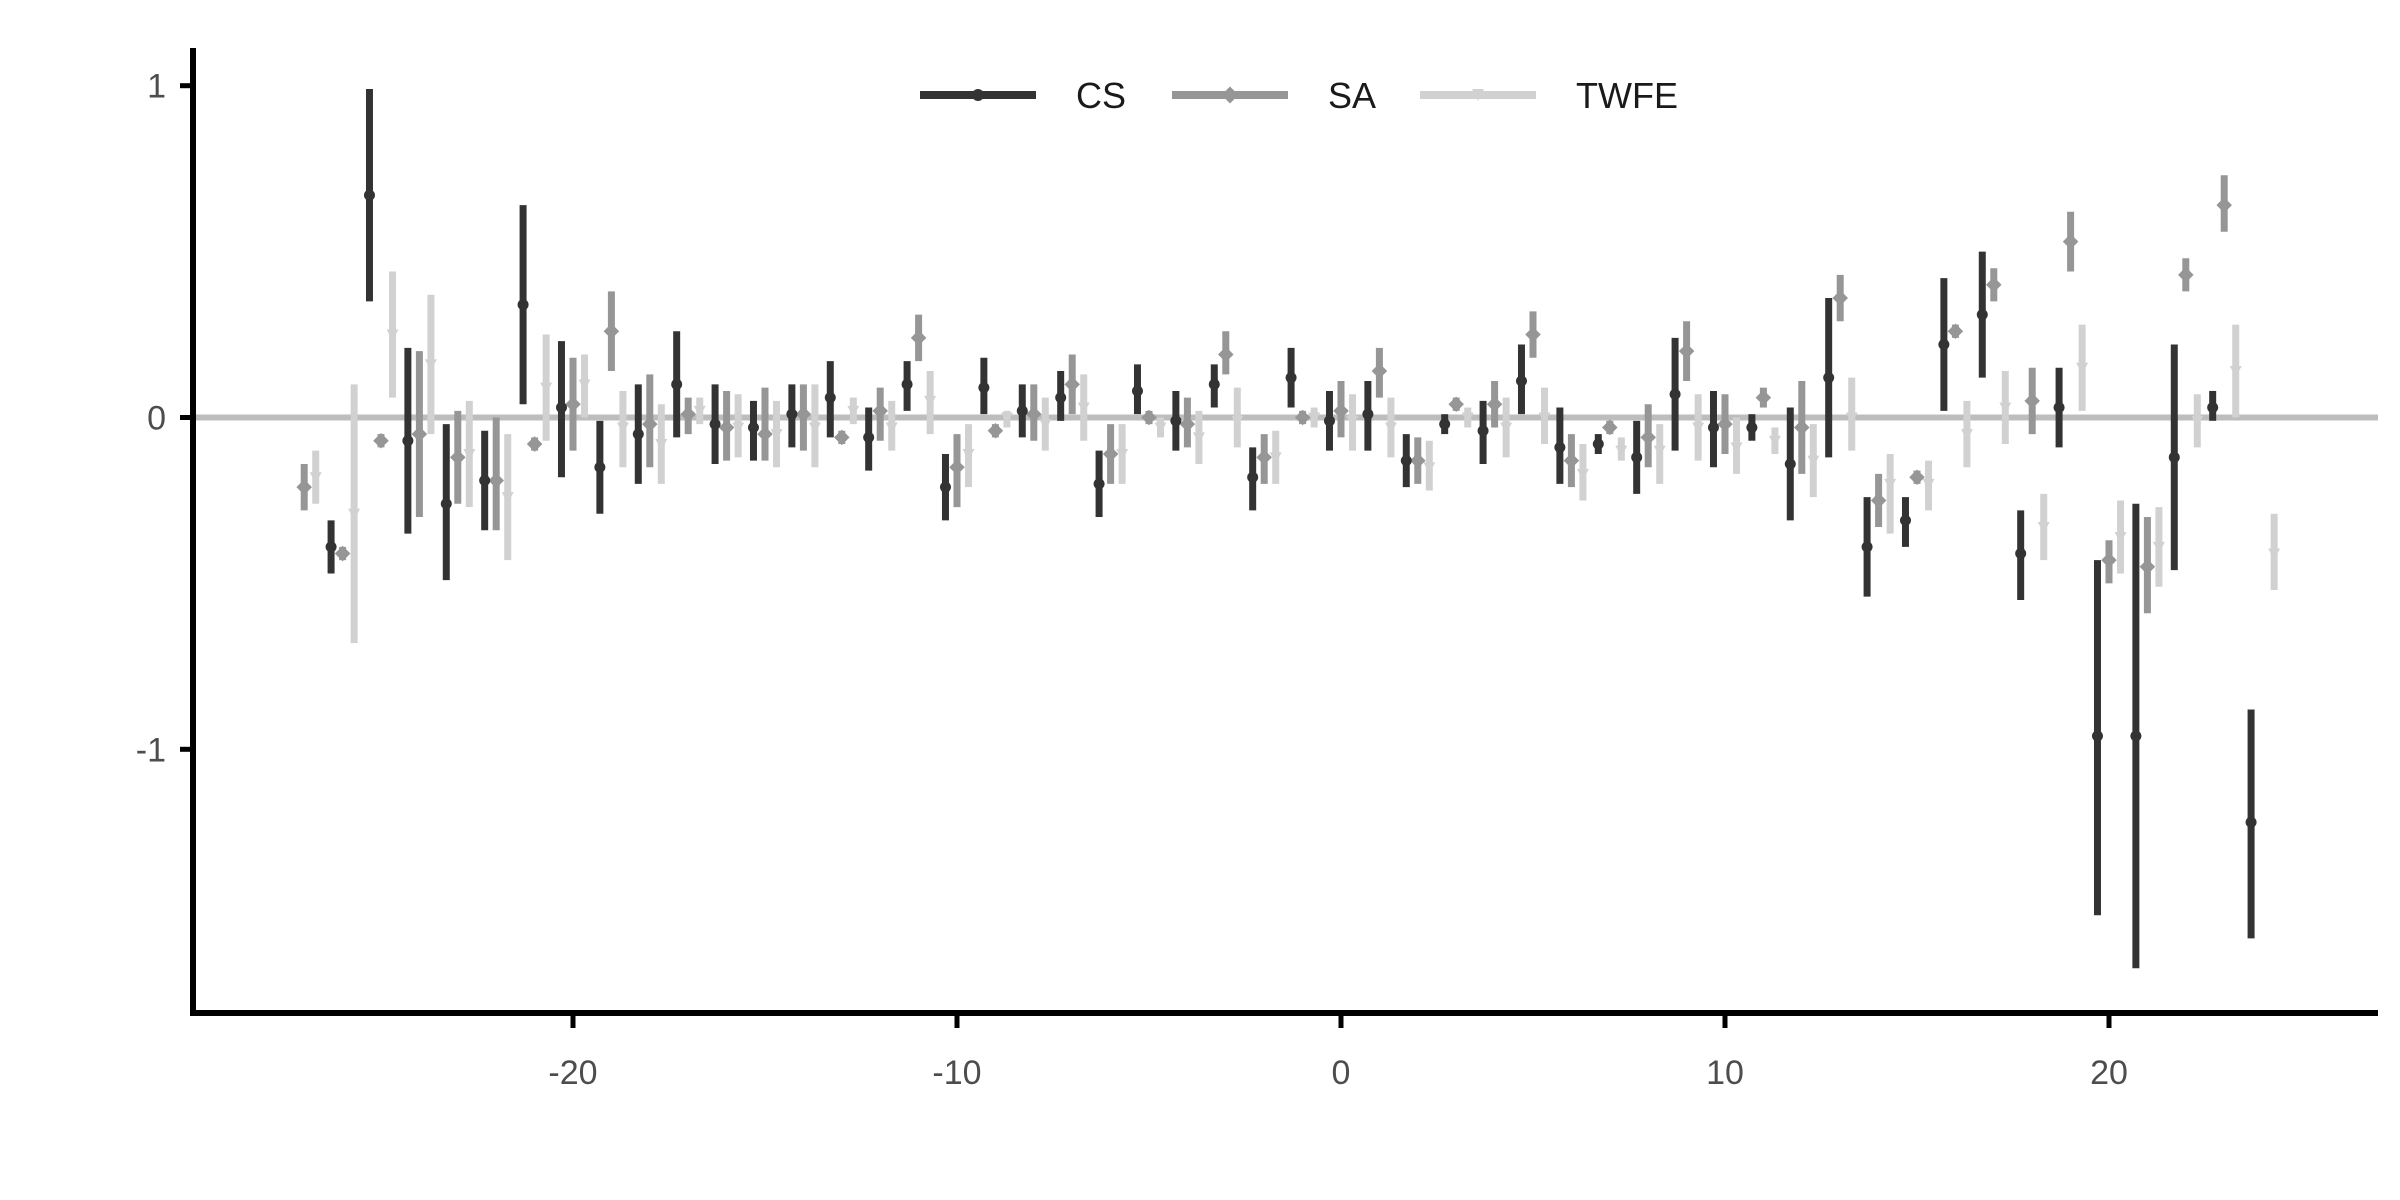 The image size is (2400, 1200). I want to click on legend-point-twfe, so click(1478, 95).